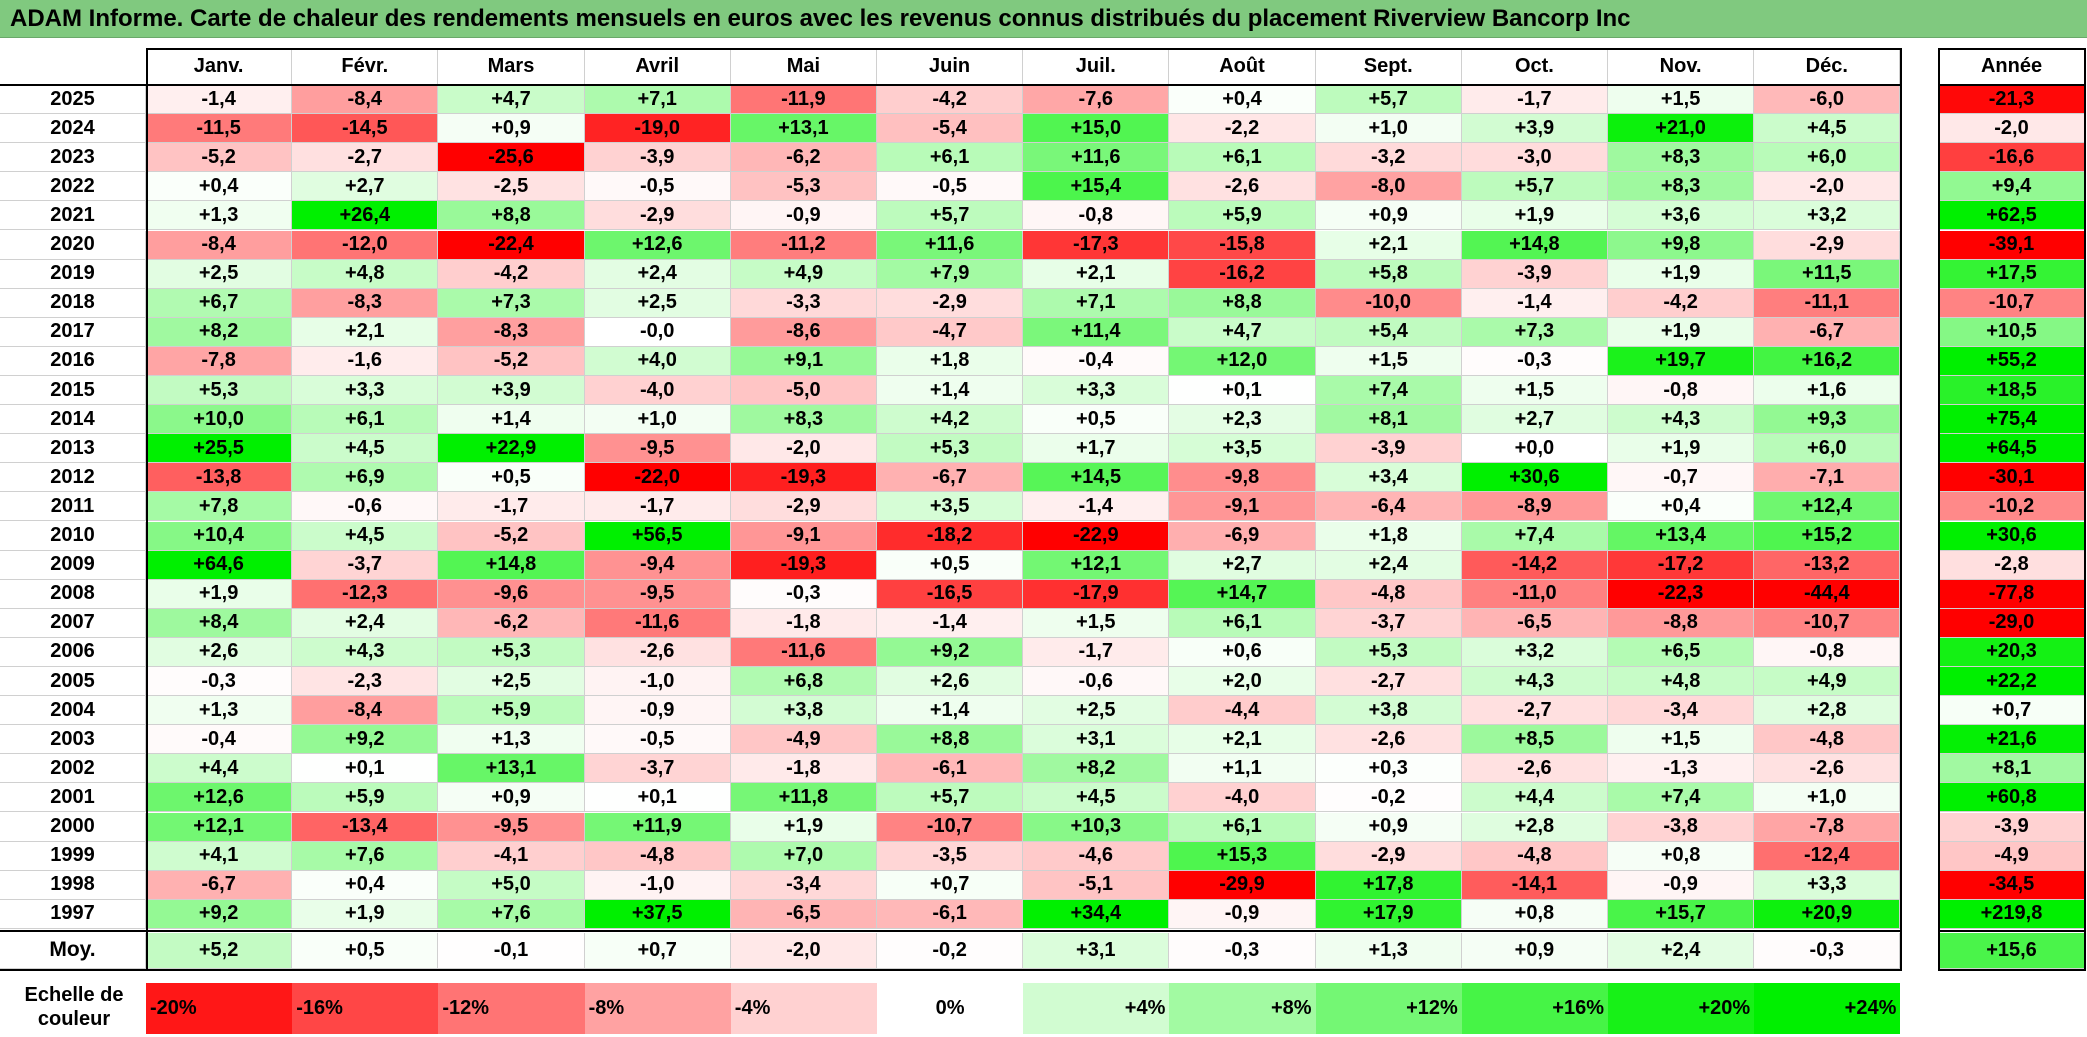 Image resolution: width=2087 pixels, height=1037 pixels. What do you see at coordinates (219, 449) in the screenshot?
I see `heatmap-cell: +25,5` at bounding box center [219, 449].